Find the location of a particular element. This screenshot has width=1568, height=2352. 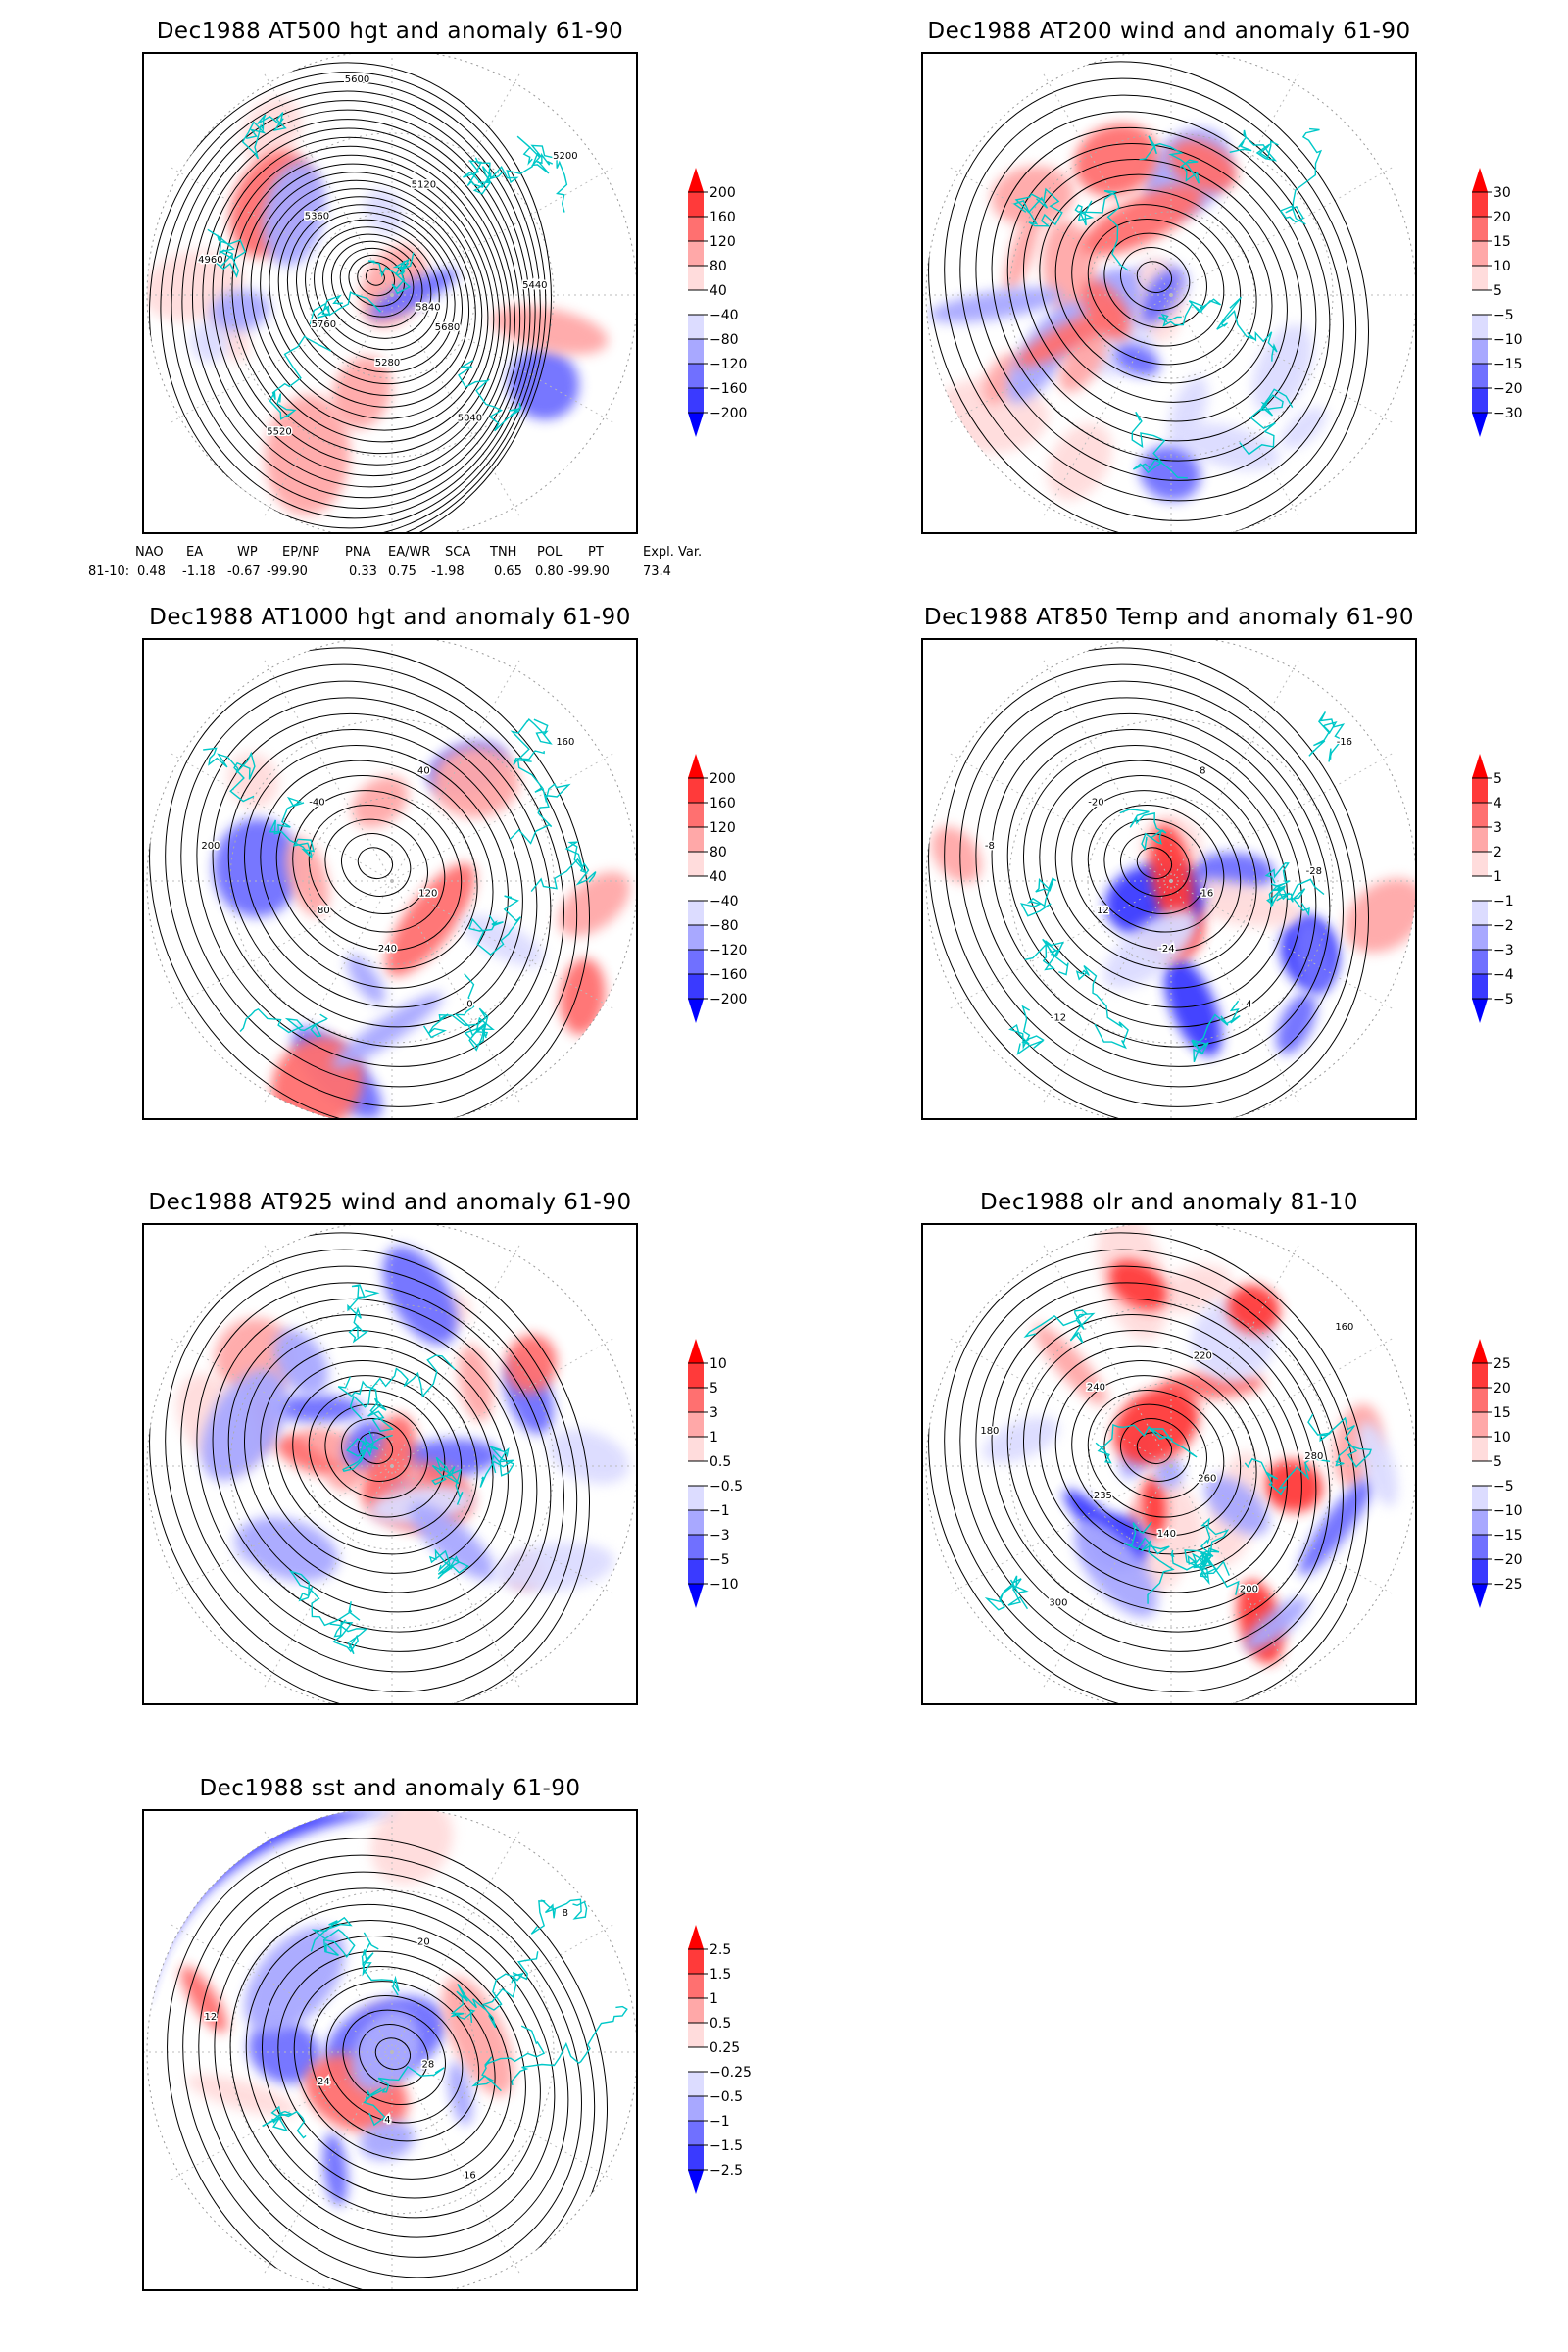

index-header: EA is located at coordinates (195, 552).